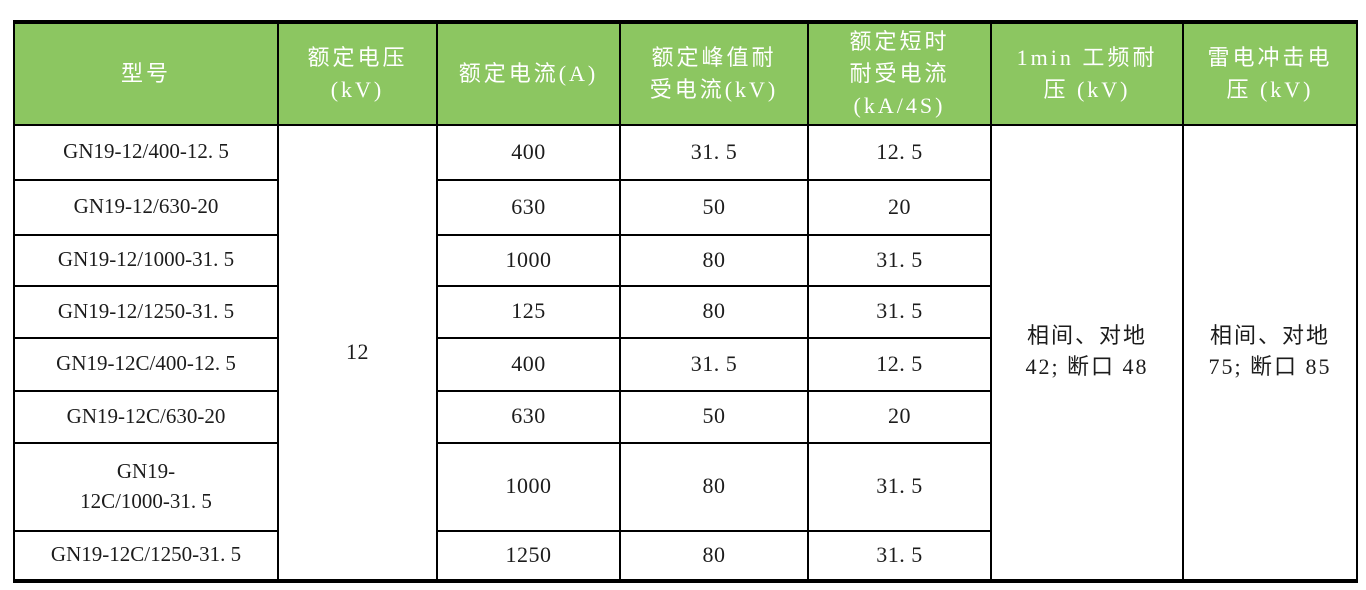 This screenshot has height=590, width=1366. What do you see at coordinates (714, 73) in the screenshot?
I see `header-peak-withstand-current: 额定峰值耐 受电流(kV)` at bounding box center [714, 73].